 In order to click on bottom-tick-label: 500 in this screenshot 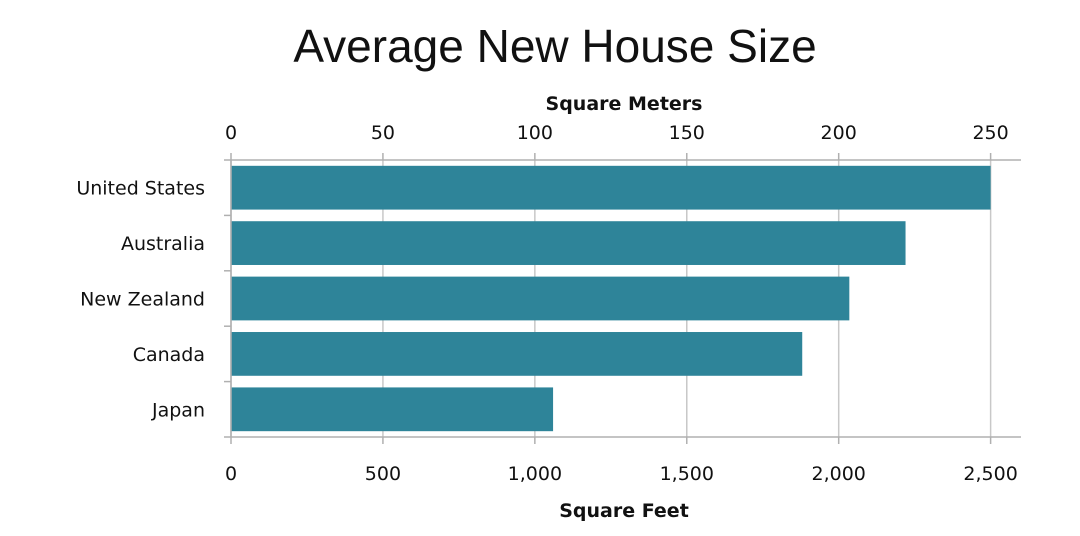, I will do `click(383, 474)`.